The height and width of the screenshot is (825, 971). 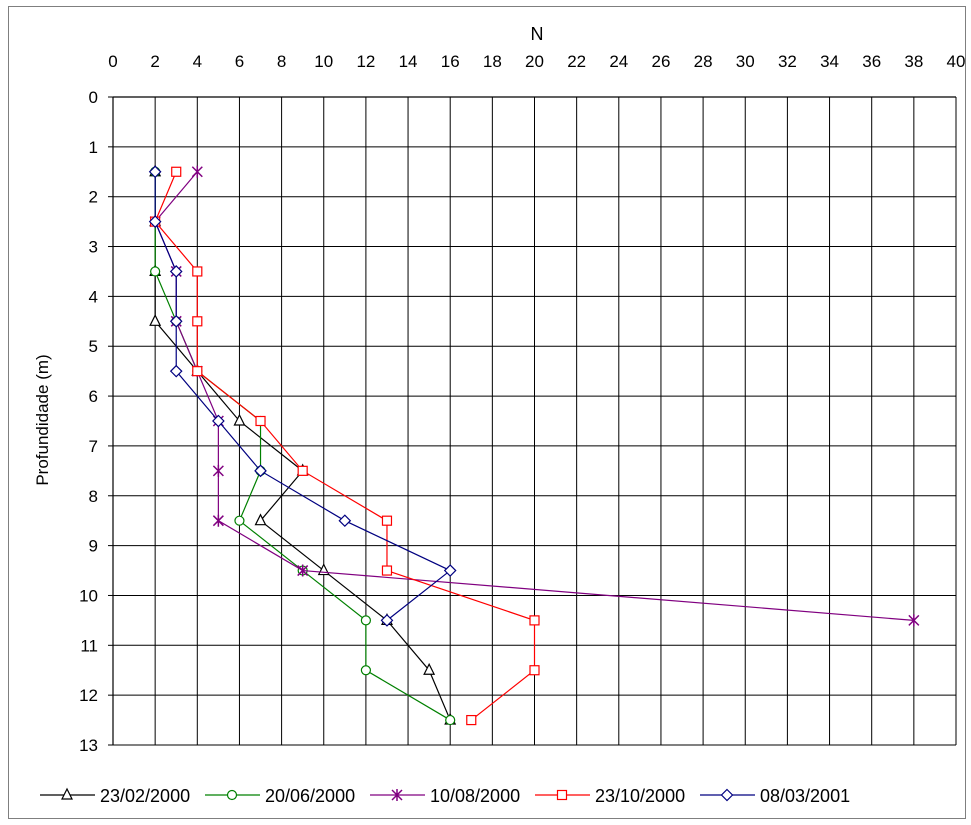 What do you see at coordinates (89, 645) in the screenshot?
I see `y-tick-label: 11` at bounding box center [89, 645].